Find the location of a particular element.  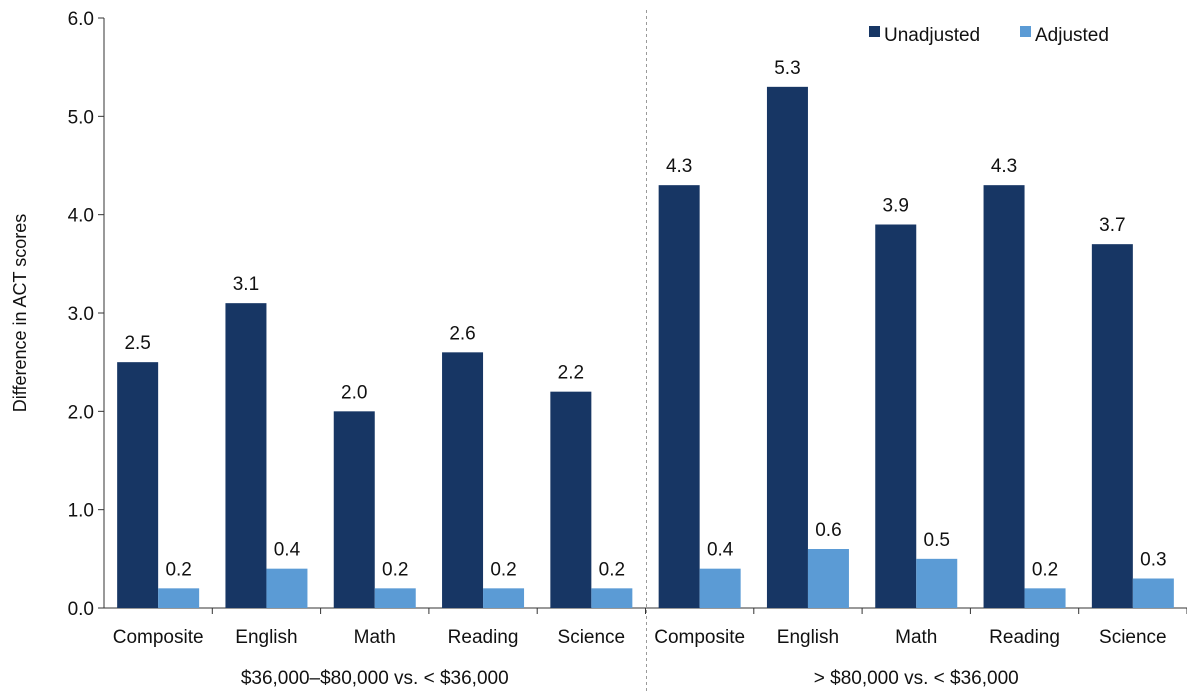

legend: Unadjusted Adjusted is located at coordinates (989, 35).